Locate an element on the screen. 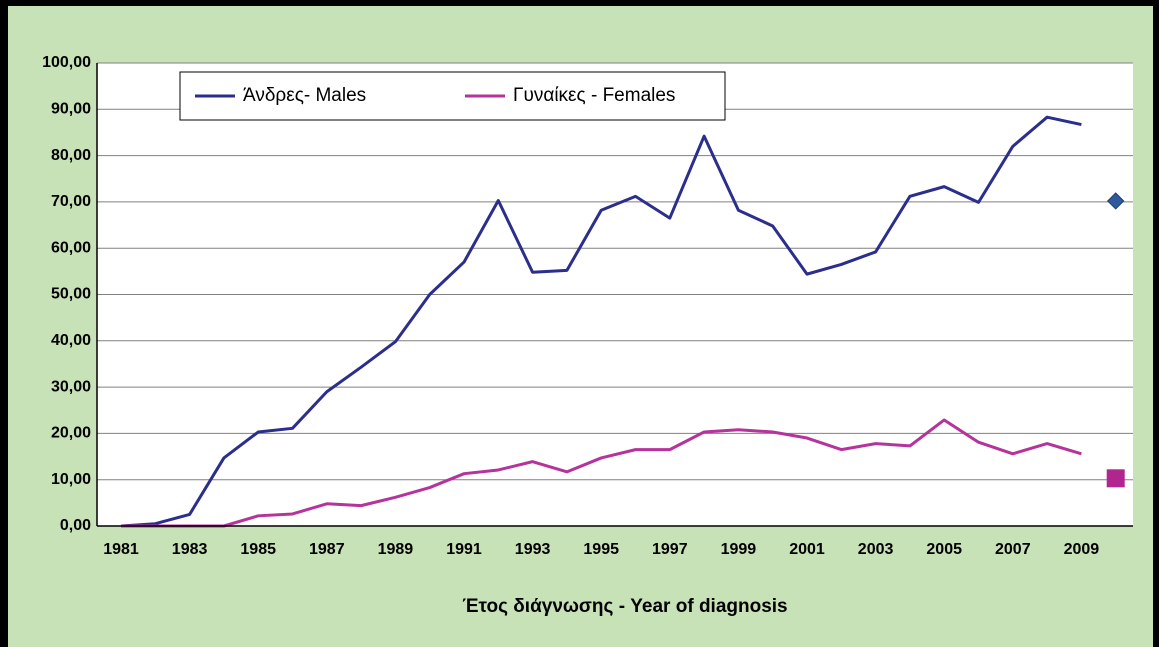 This screenshot has width=1159, height=647. y-tick-label: 20,00 is located at coordinates (71, 433).